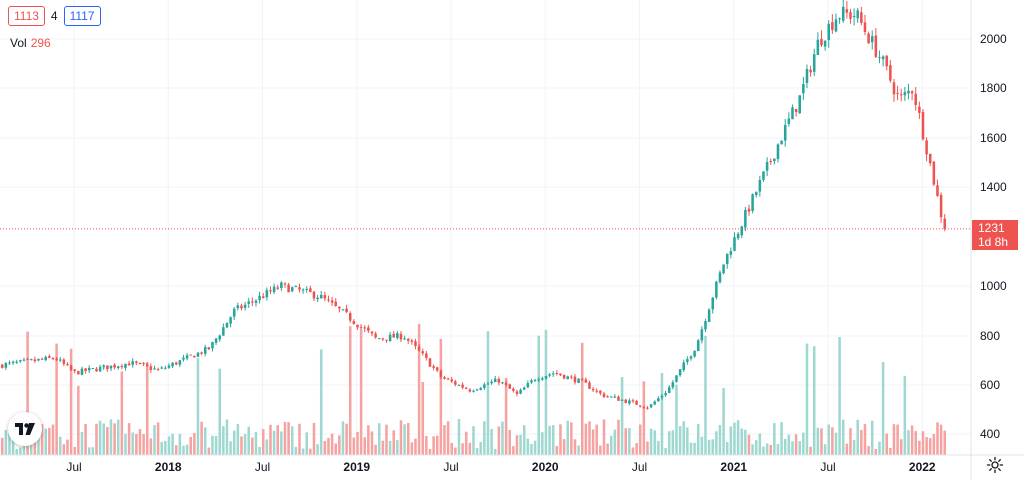 This screenshot has width=1024, height=480. I want to click on price-axis-labels: 400 600 800 1000 1400 1600 1800 2000, so click(993, 236).